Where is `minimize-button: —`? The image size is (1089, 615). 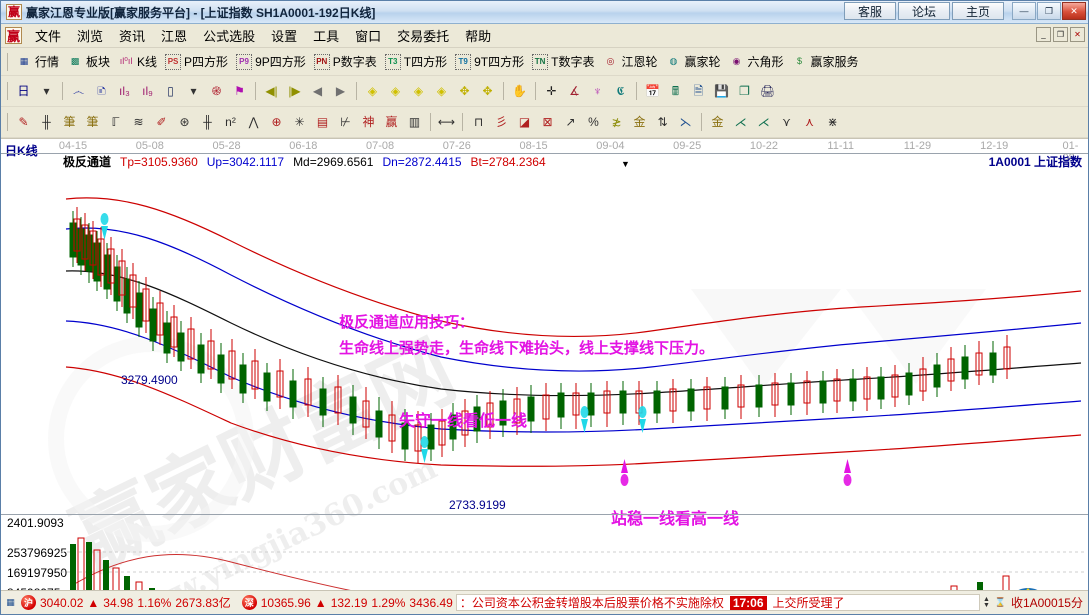
minimize-button: — is located at coordinates (1024, 11).